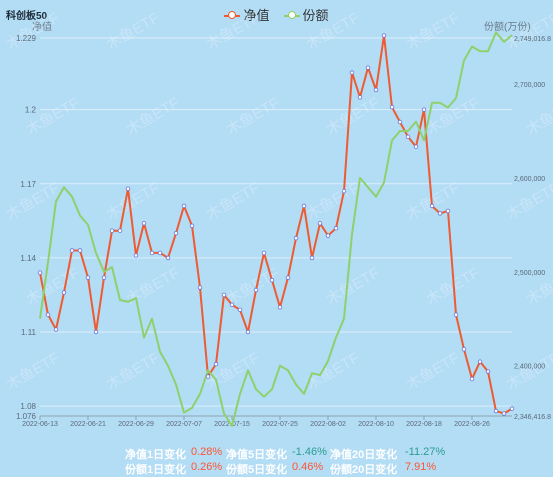  Describe the element at coordinates (308, 467) in the screenshot. I see `stat-value-share-5d: 0.46%` at that location.